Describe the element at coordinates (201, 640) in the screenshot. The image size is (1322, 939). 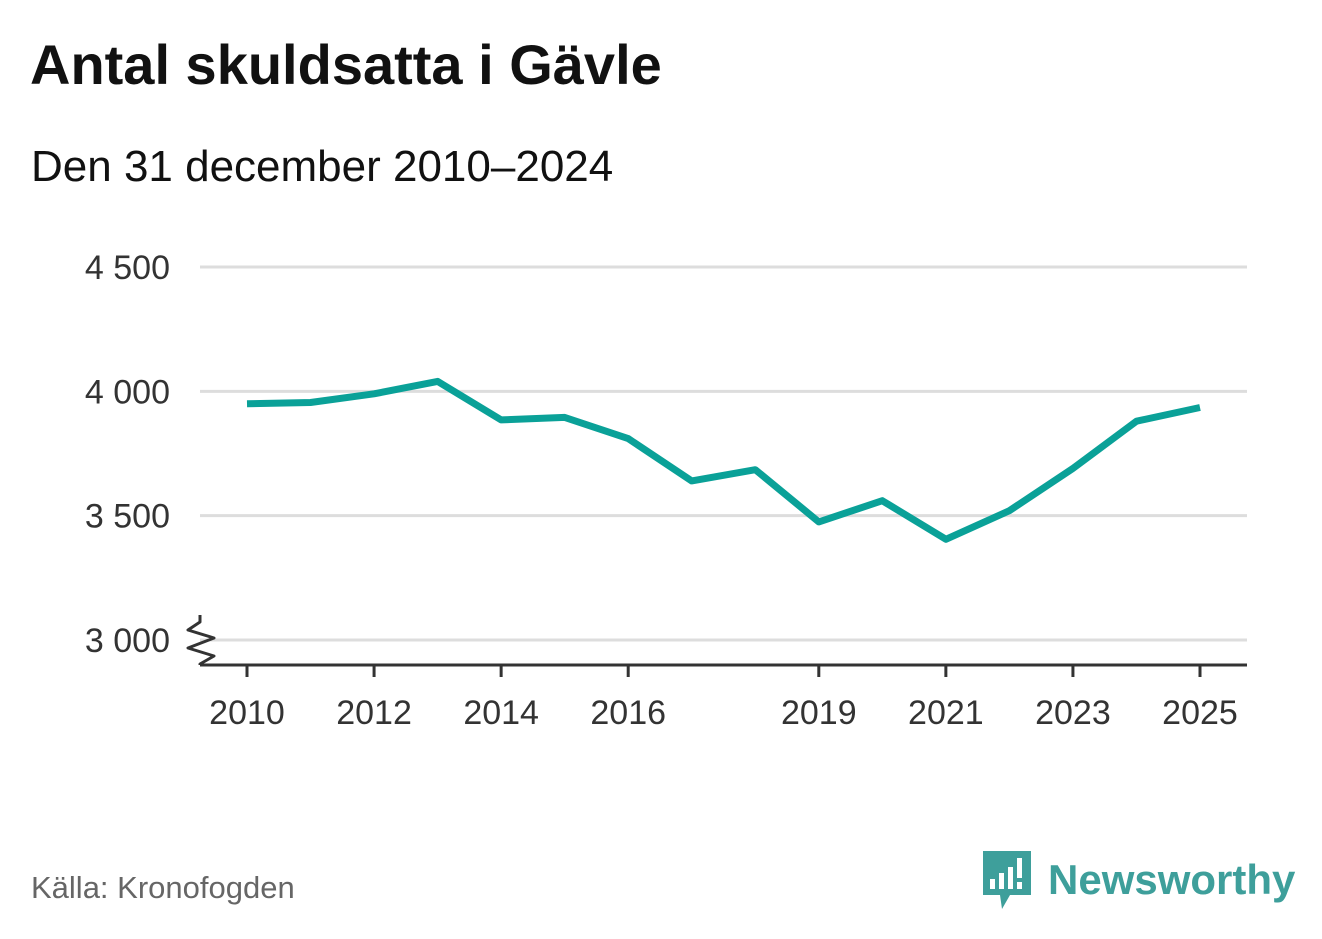
I see `axis-break-mark` at that location.